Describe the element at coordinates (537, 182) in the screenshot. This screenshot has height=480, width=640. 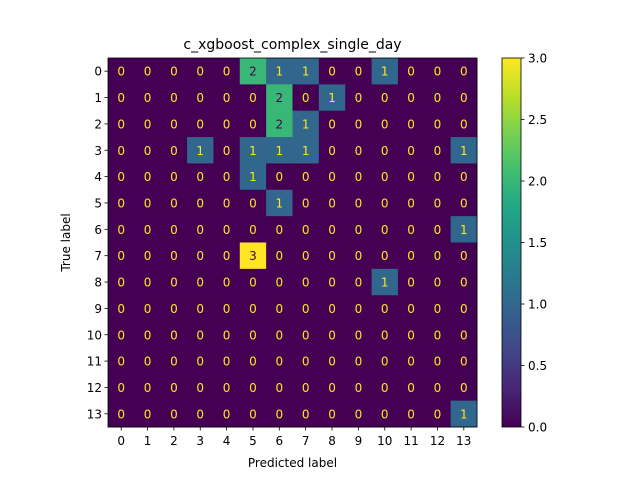
I see `colorbar-tick-label: 2.0` at that location.